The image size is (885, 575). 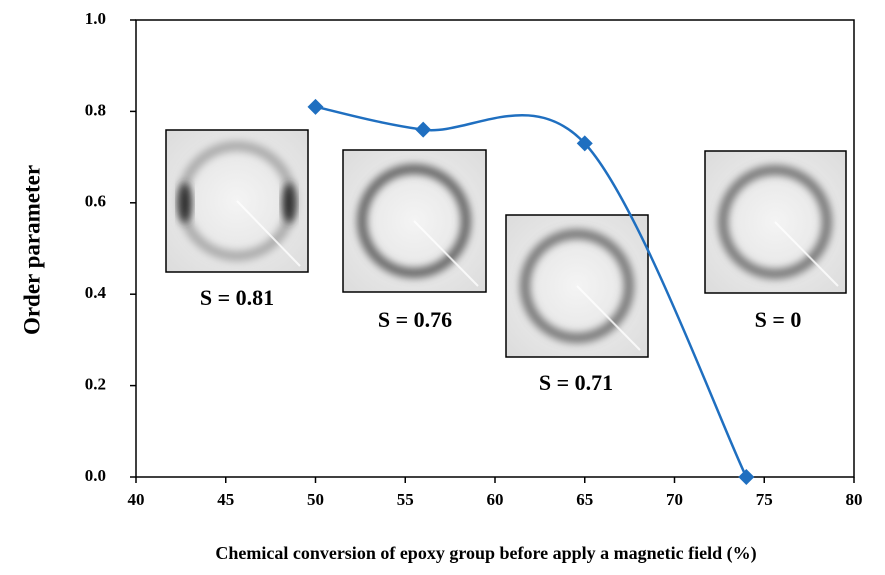 What do you see at coordinates (95, 384) in the screenshot?
I see `y-tick-label: 0.2` at bounding box center [95, 384].